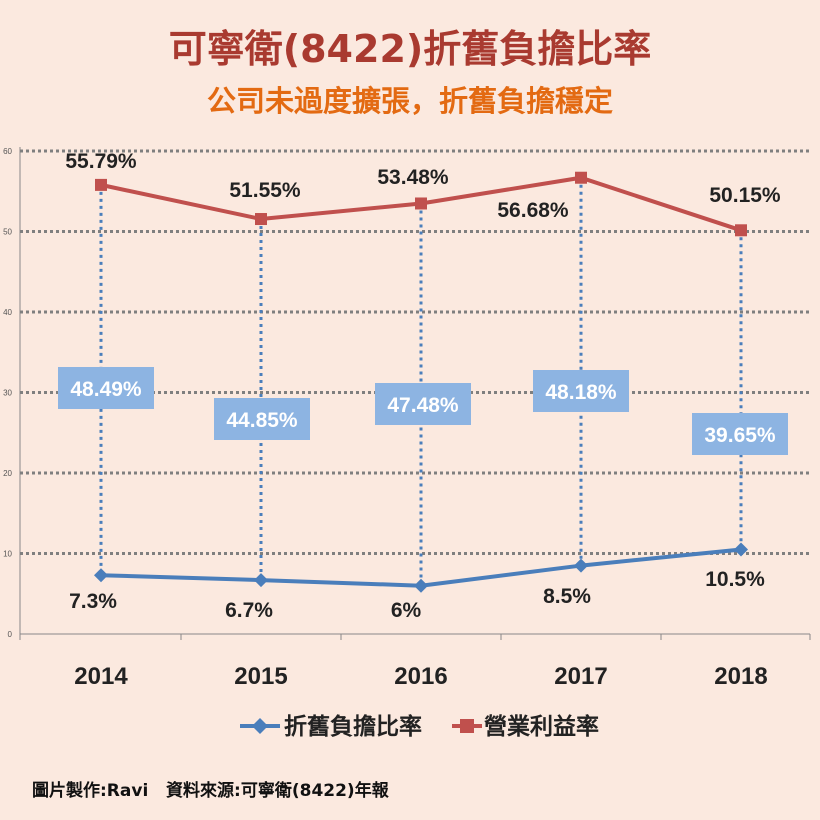 The image size is (820, 820). I want to click on y-tick-label: 50, so click(7, 232).